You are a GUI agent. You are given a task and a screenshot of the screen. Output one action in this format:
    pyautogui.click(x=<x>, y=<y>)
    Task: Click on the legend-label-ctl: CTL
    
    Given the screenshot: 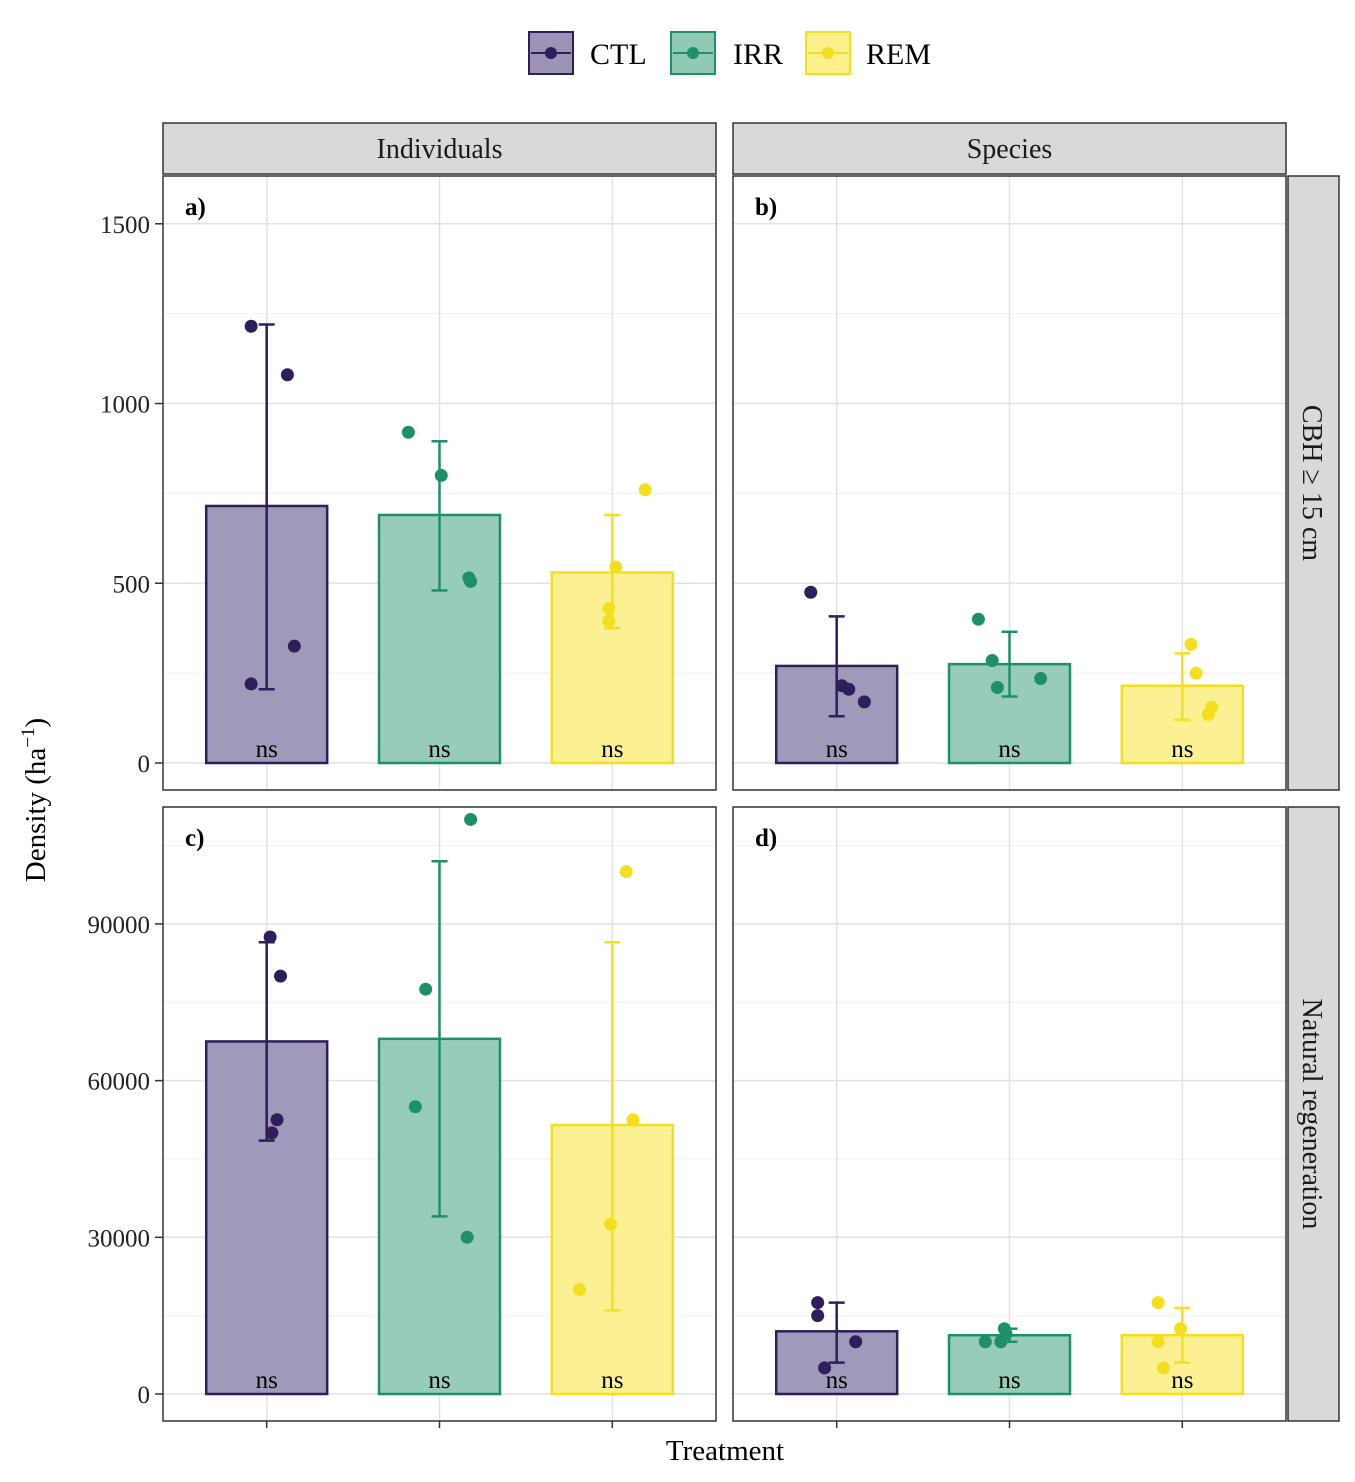 What is the action you would take?
    pyautogui.click(x=618, y=54)
    